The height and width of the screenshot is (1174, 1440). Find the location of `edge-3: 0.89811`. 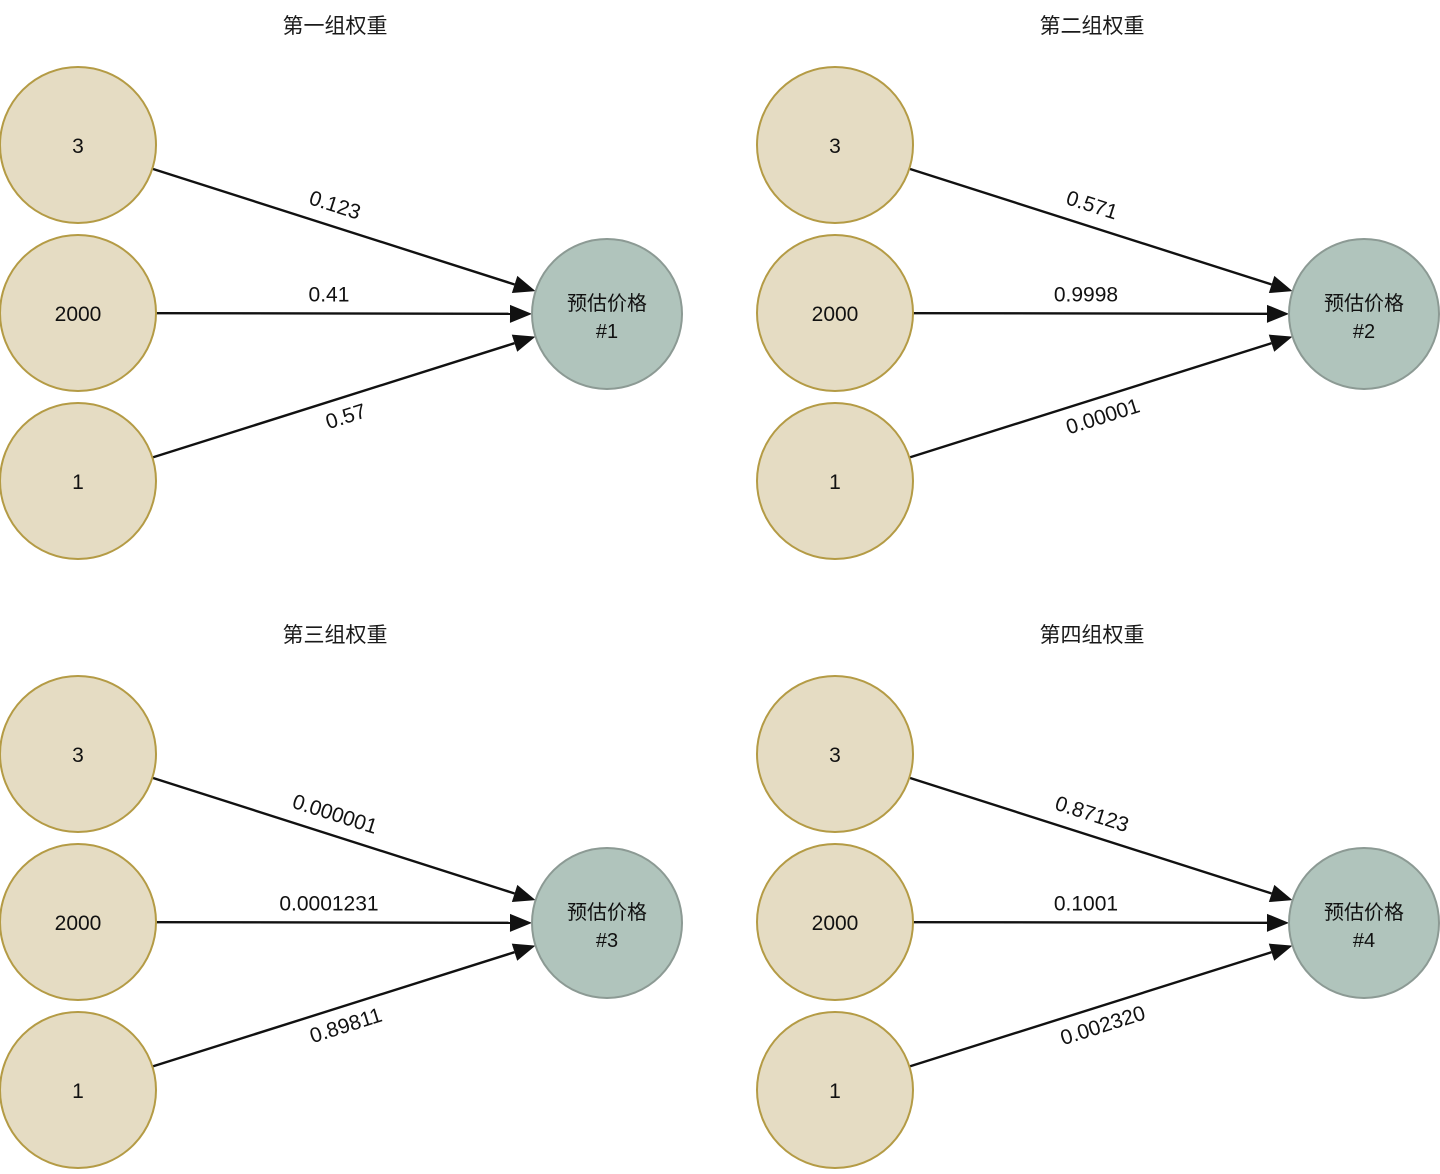

edge-3: 0.89811 is located at coordinates (344, 1005).